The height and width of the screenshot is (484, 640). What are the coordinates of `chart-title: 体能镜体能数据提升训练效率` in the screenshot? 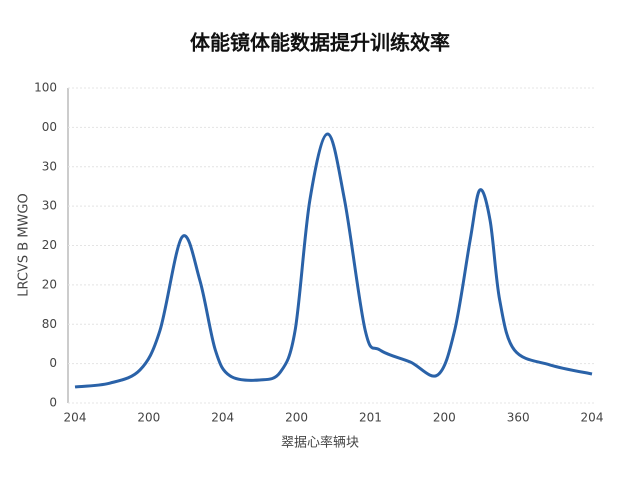 It's located at (320, 43).